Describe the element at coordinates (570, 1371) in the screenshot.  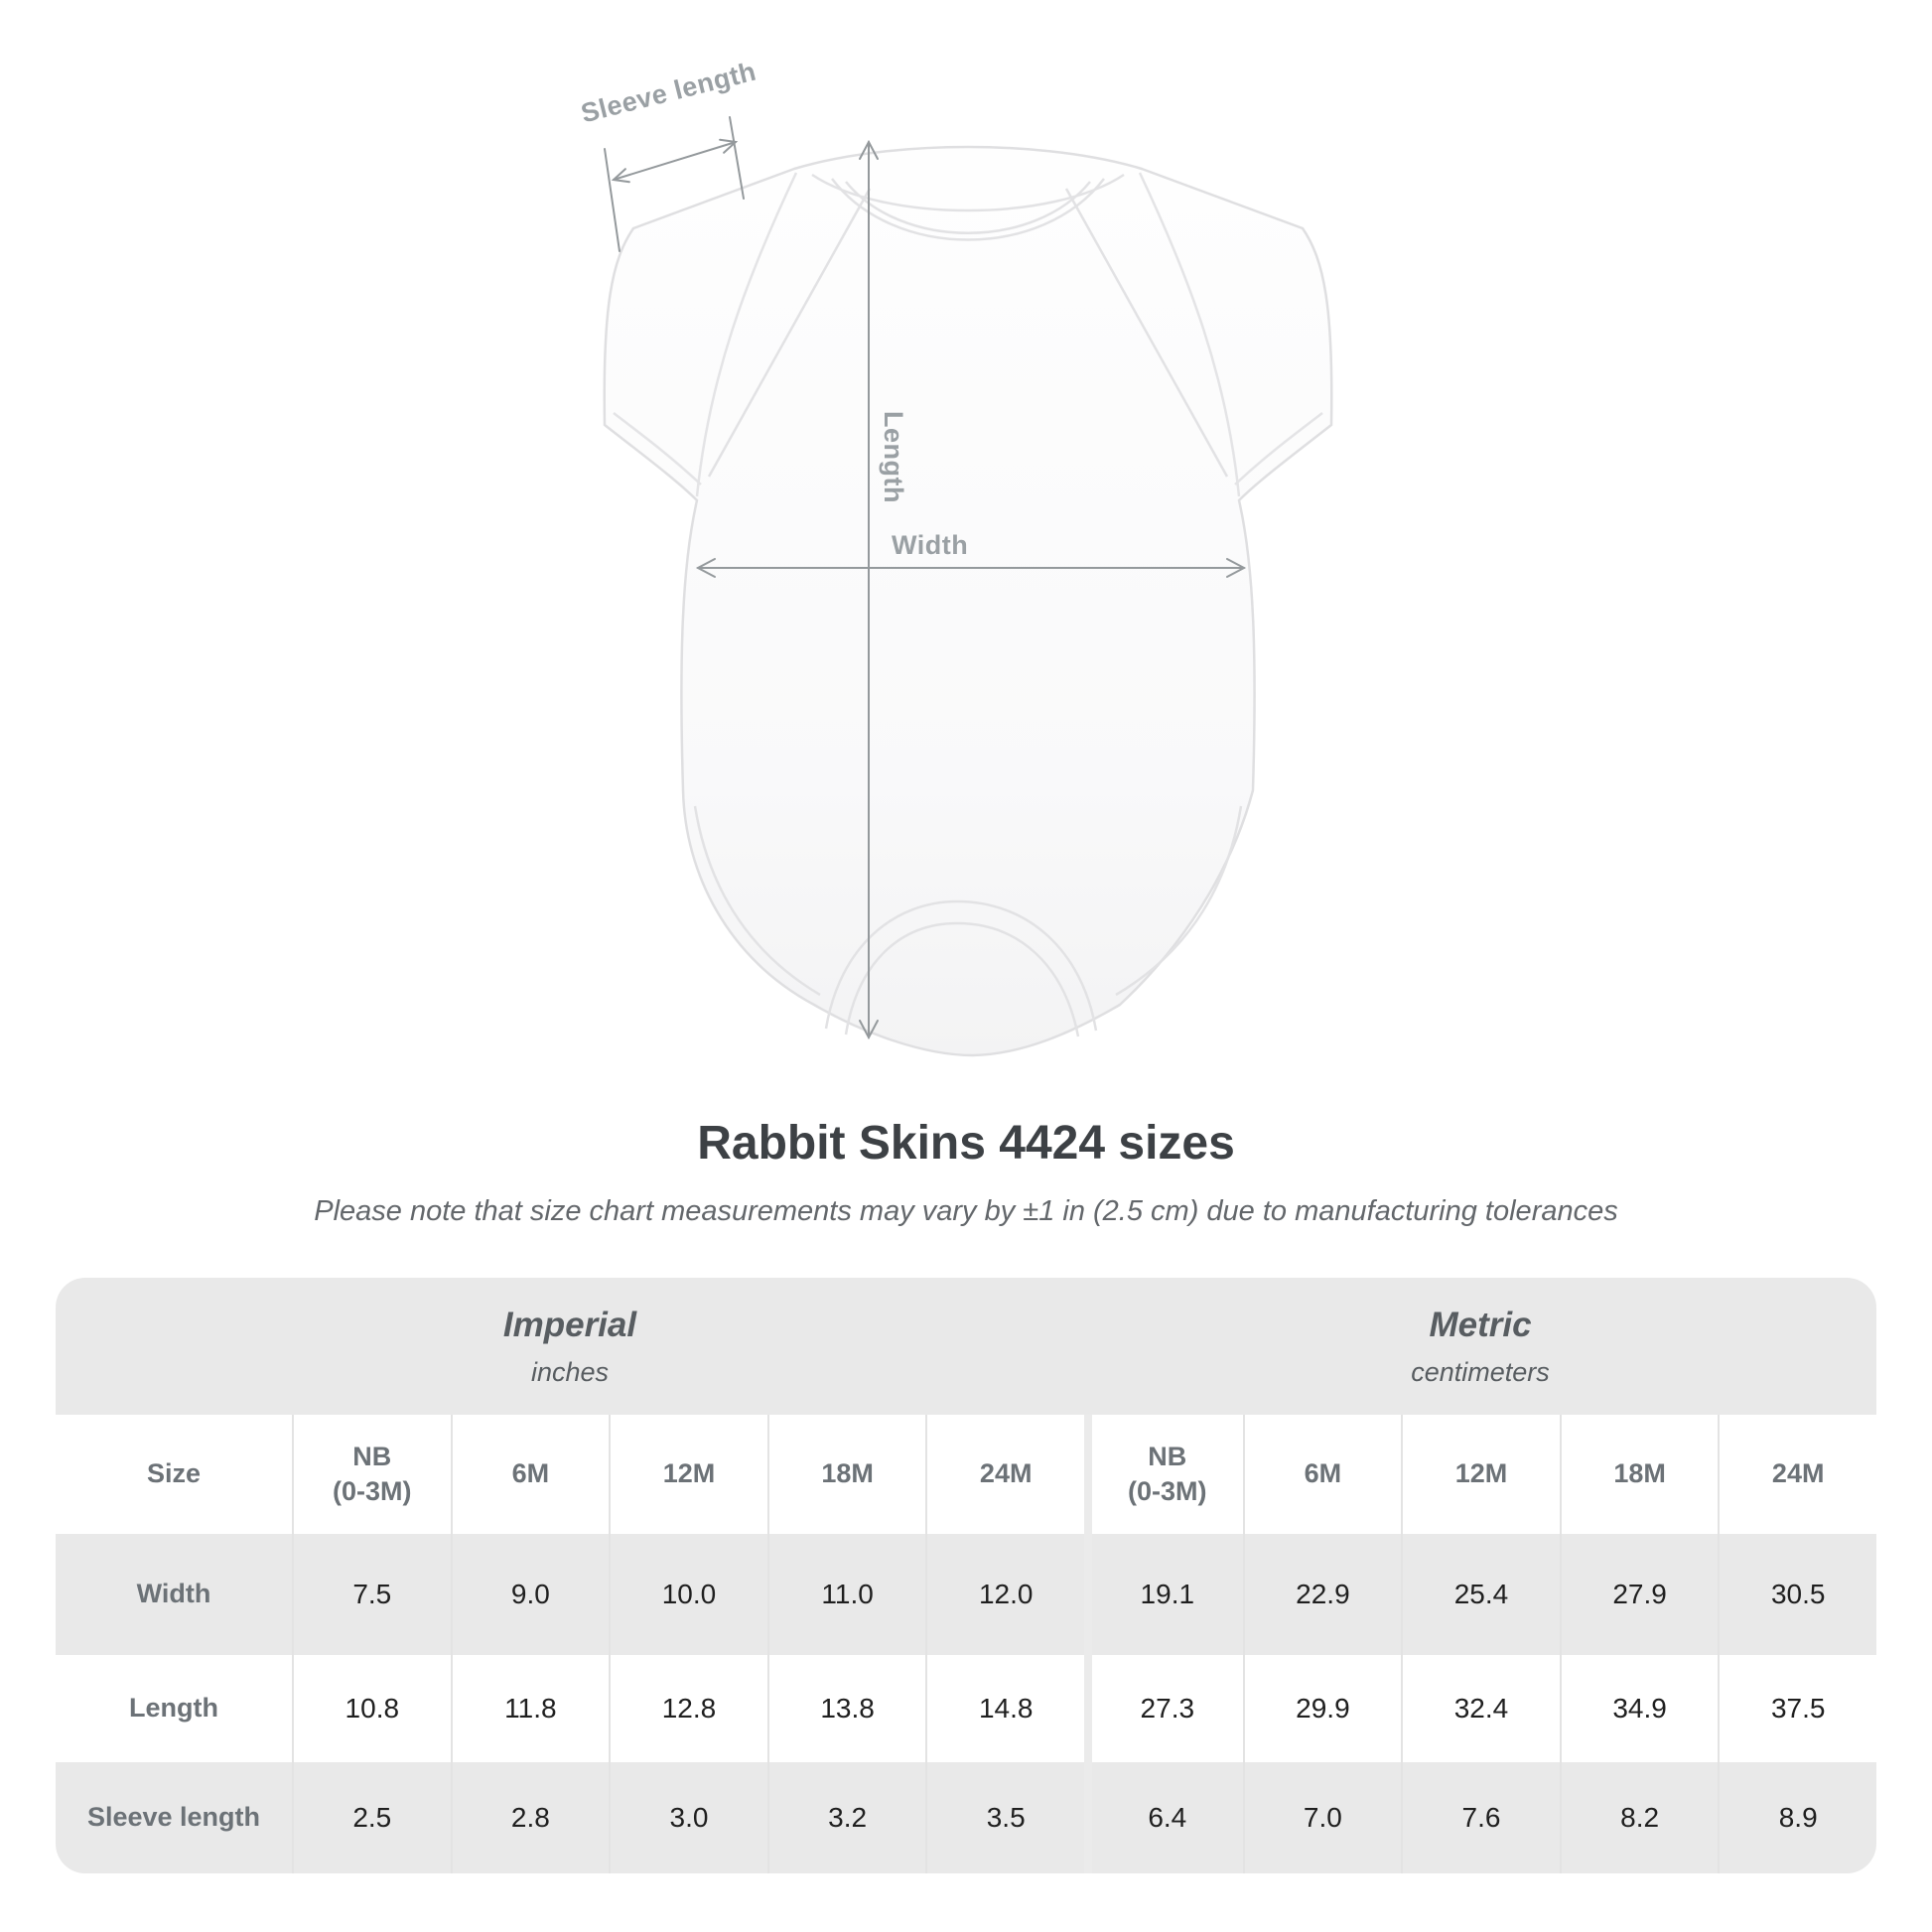
I see `imperial-unit: inches` at that location.